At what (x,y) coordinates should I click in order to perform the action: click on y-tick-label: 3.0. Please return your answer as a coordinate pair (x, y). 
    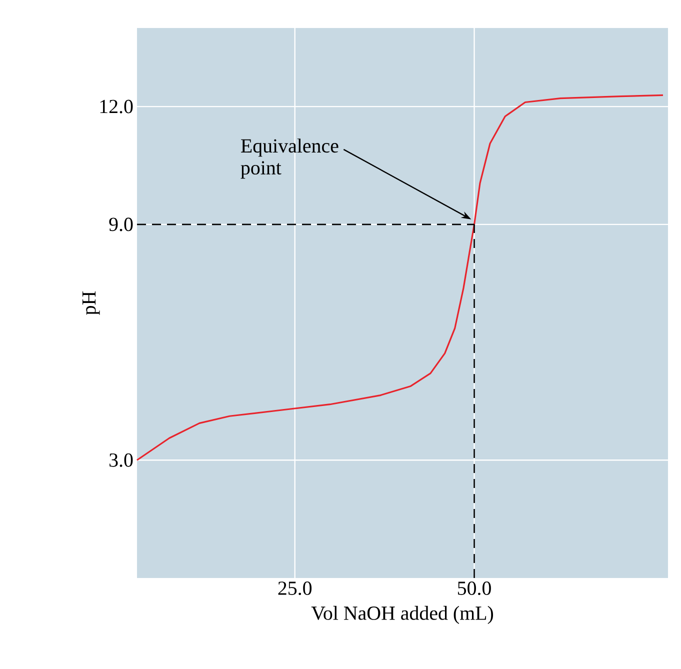
    Looking at the image, I should click on (121, 460).